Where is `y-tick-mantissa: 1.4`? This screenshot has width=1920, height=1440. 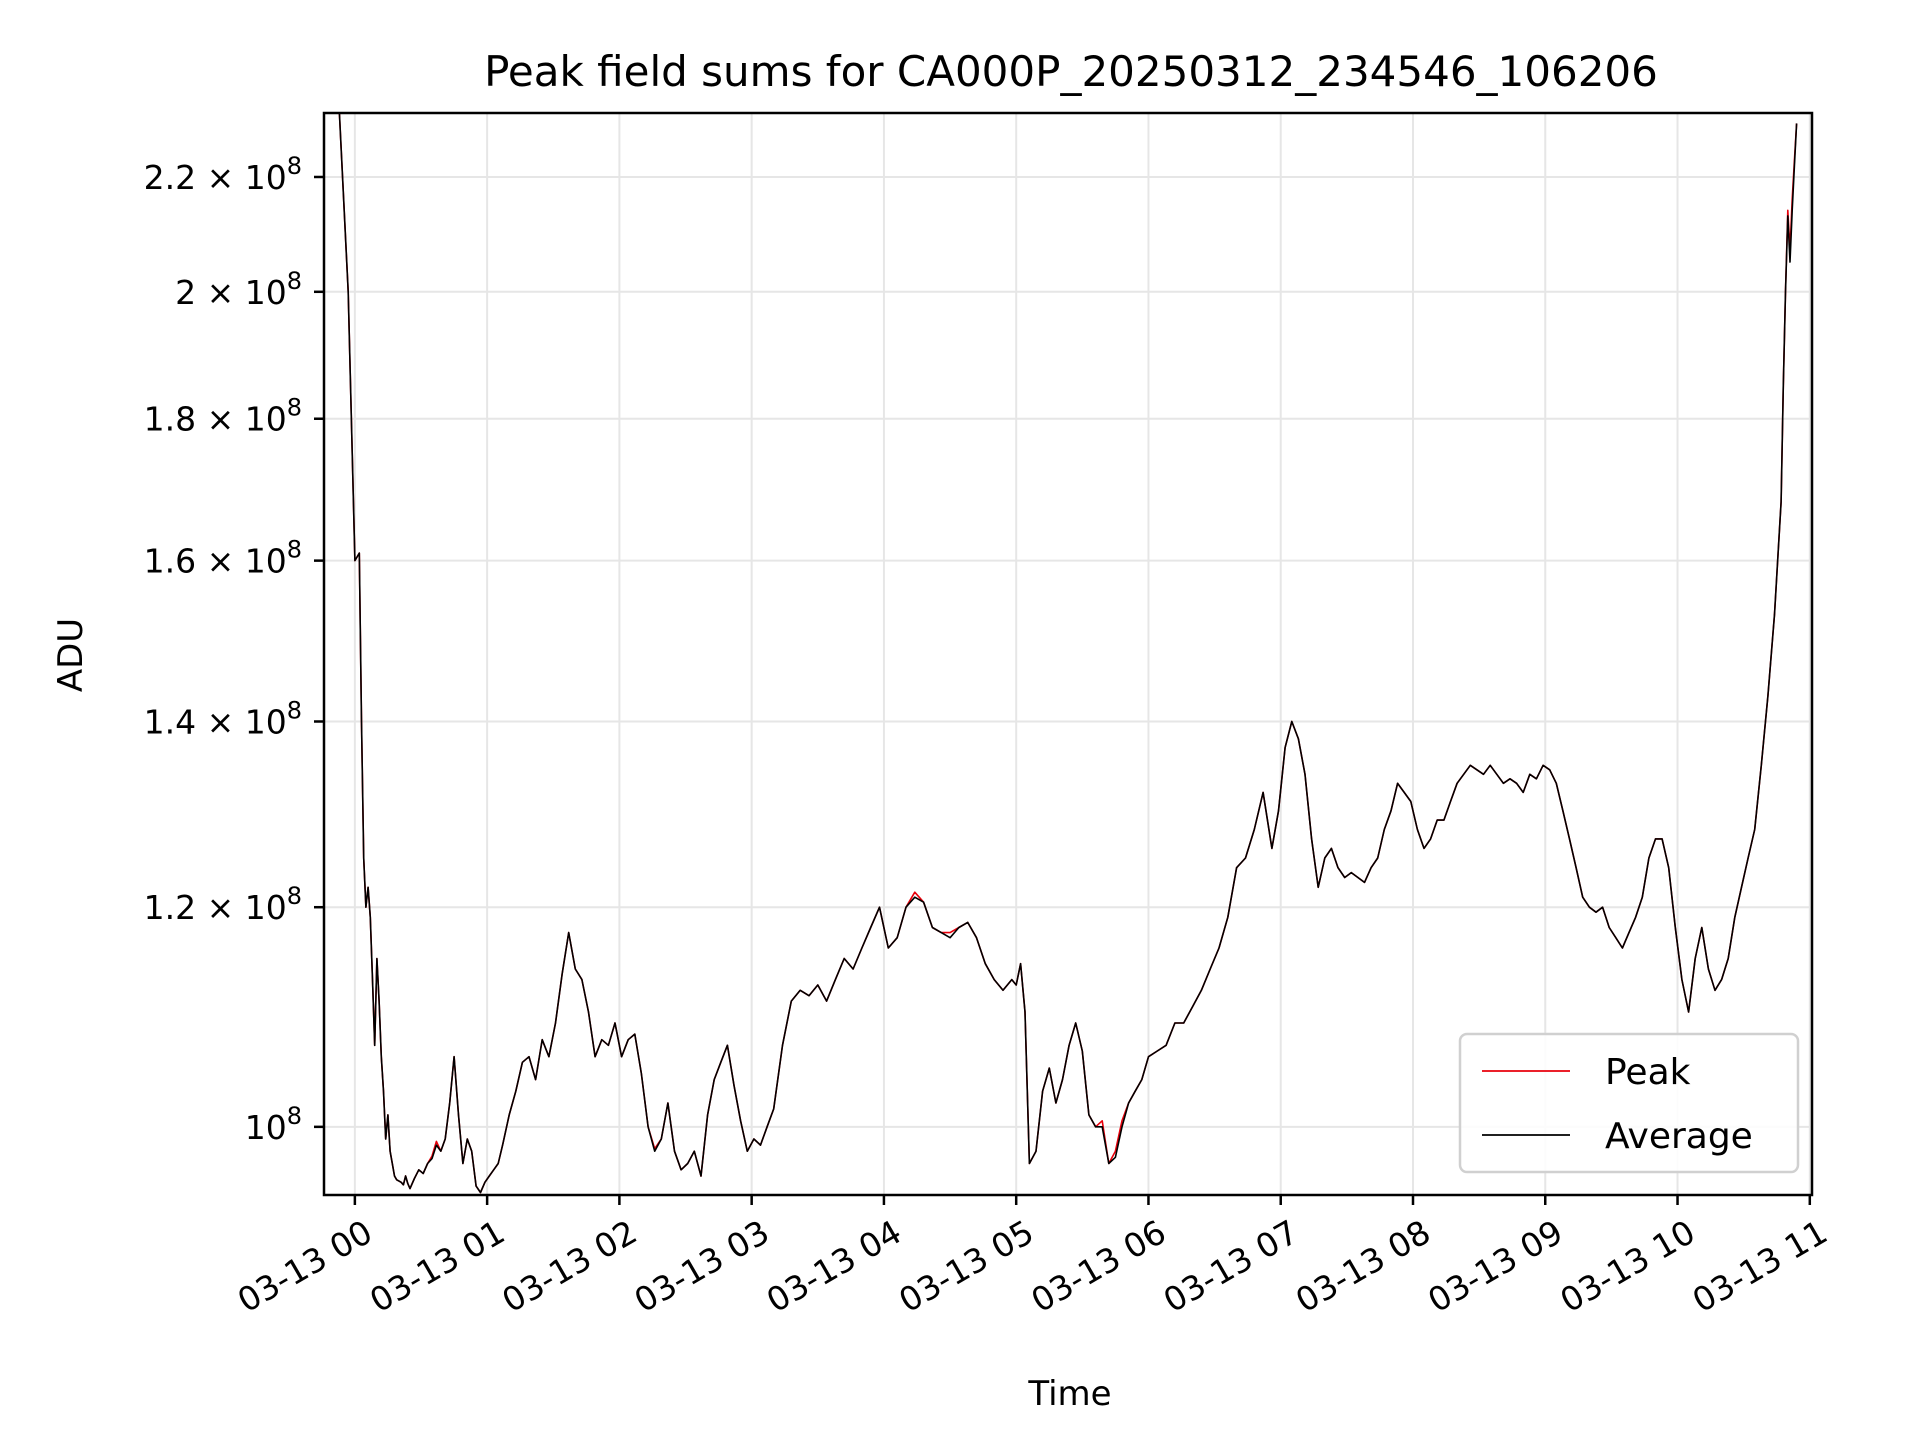
y-tick-mantissa: 1.4 is located at coordinates (170, 721).